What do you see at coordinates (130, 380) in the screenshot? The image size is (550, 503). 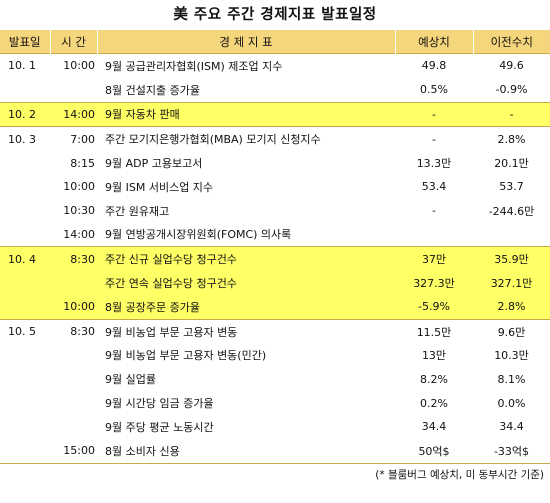 I see `indicator-name: 9월 실업률` at bounding box center [130, 380].